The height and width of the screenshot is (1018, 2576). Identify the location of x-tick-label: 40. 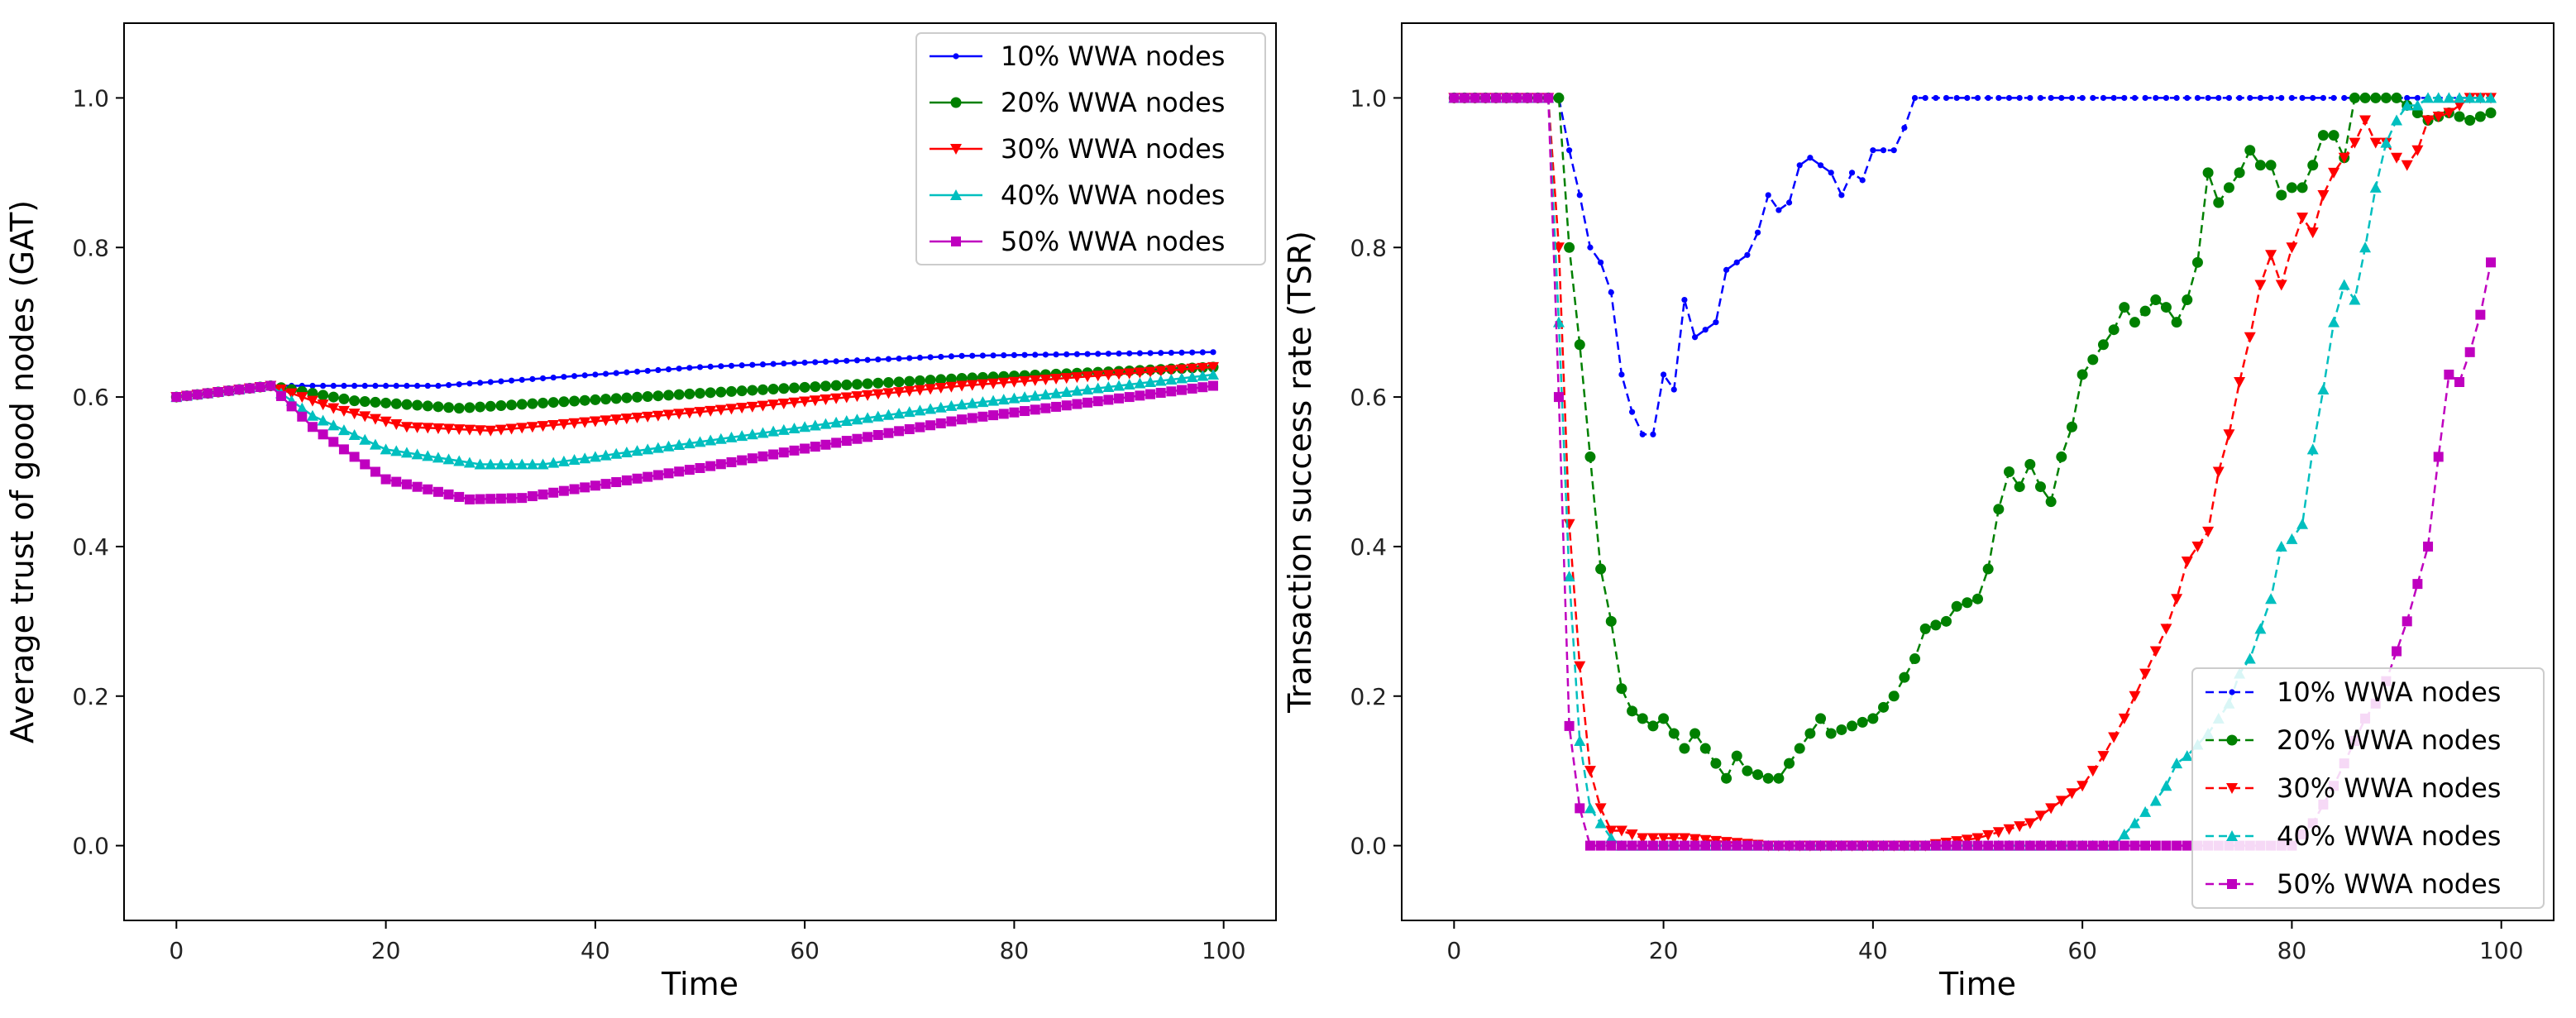
(595, 950).